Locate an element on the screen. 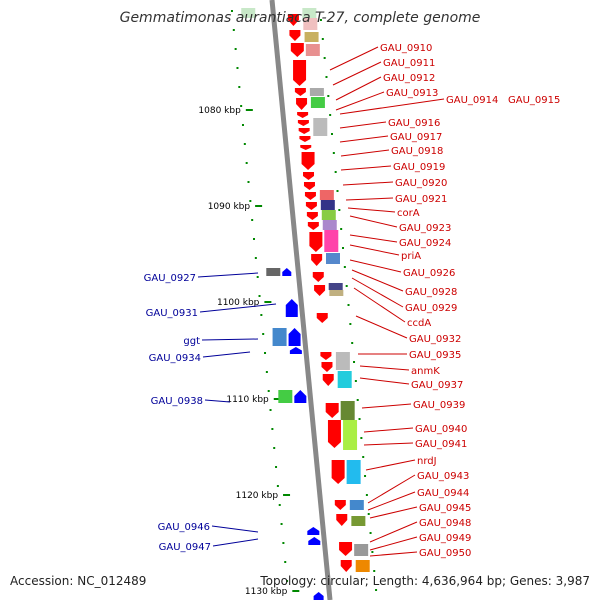  scale-label: 1080 kbp is located at coordinates (219, 111).